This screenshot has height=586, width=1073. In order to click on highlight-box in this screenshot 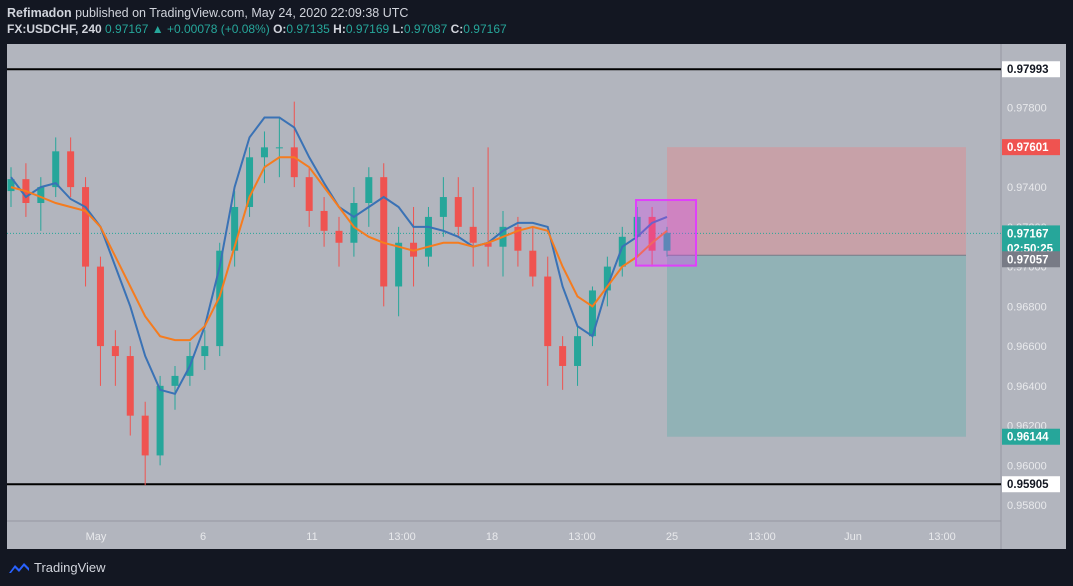, I will do `click(666, 233)`.